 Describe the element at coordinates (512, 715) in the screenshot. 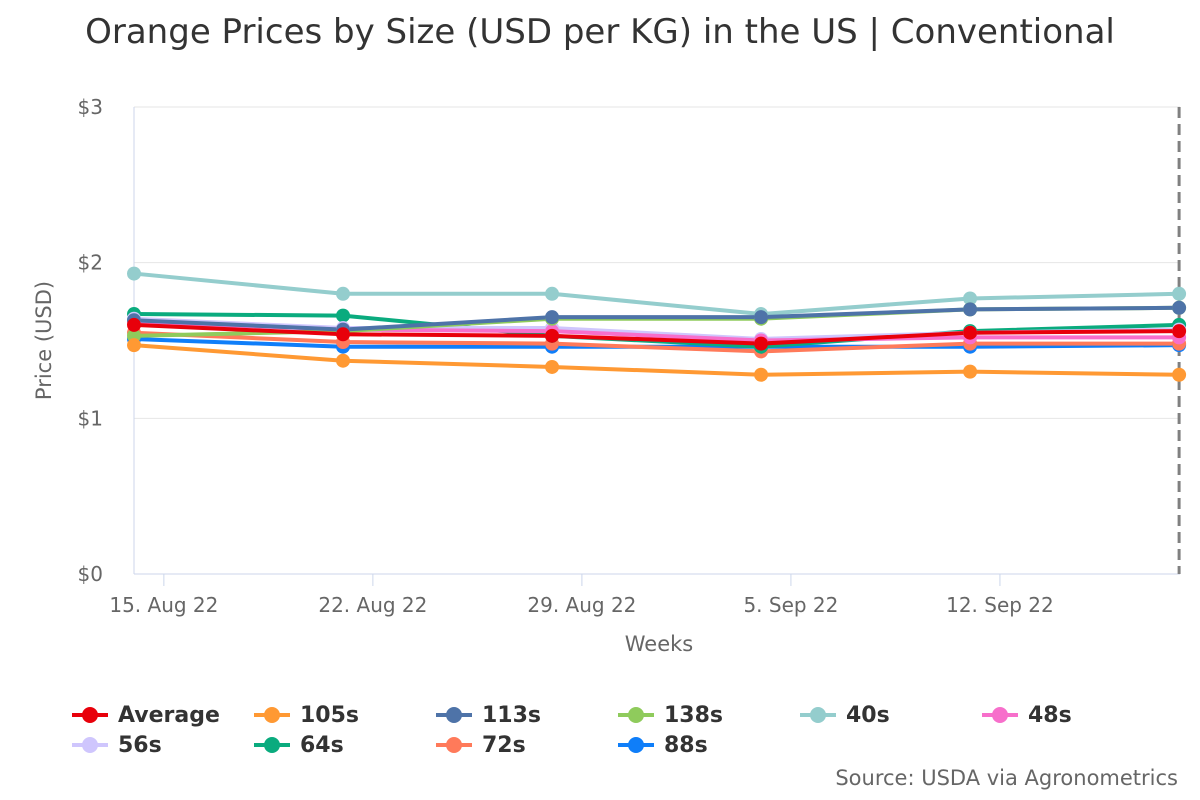

I see `legend-label: 113s` at that location.